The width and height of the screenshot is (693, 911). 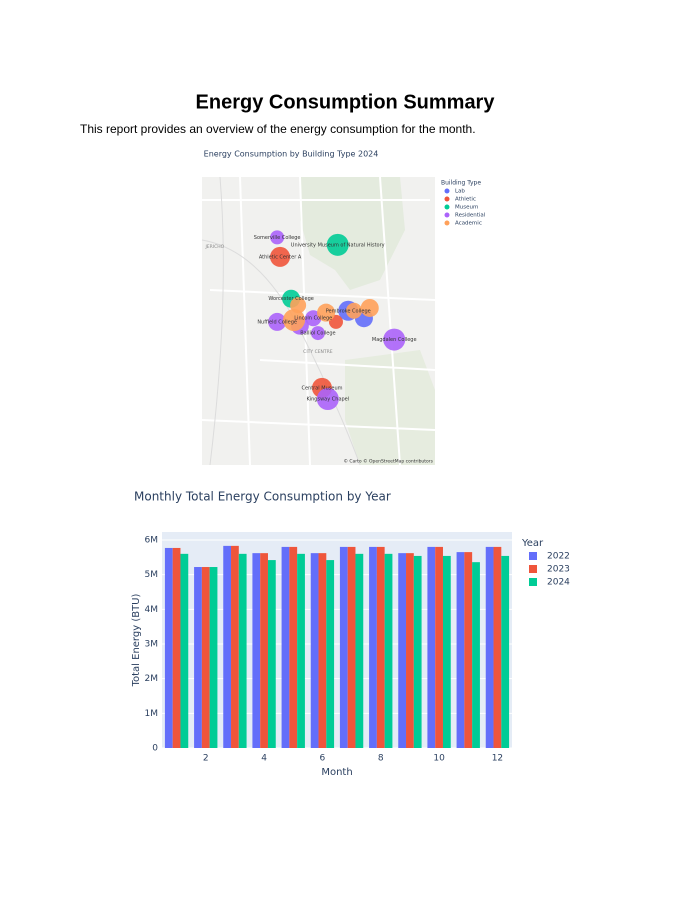 I want to click on legend-title: Year, so click(x=532, y=543).